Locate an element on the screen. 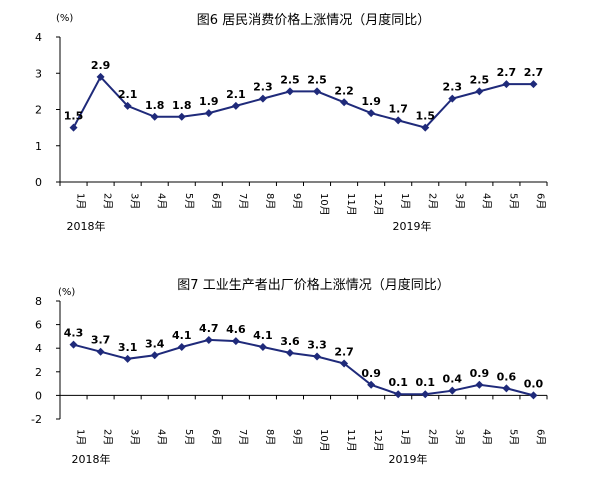 The image size is (595, 482). data-label: 2.9 is located at coordinates (101, 65).